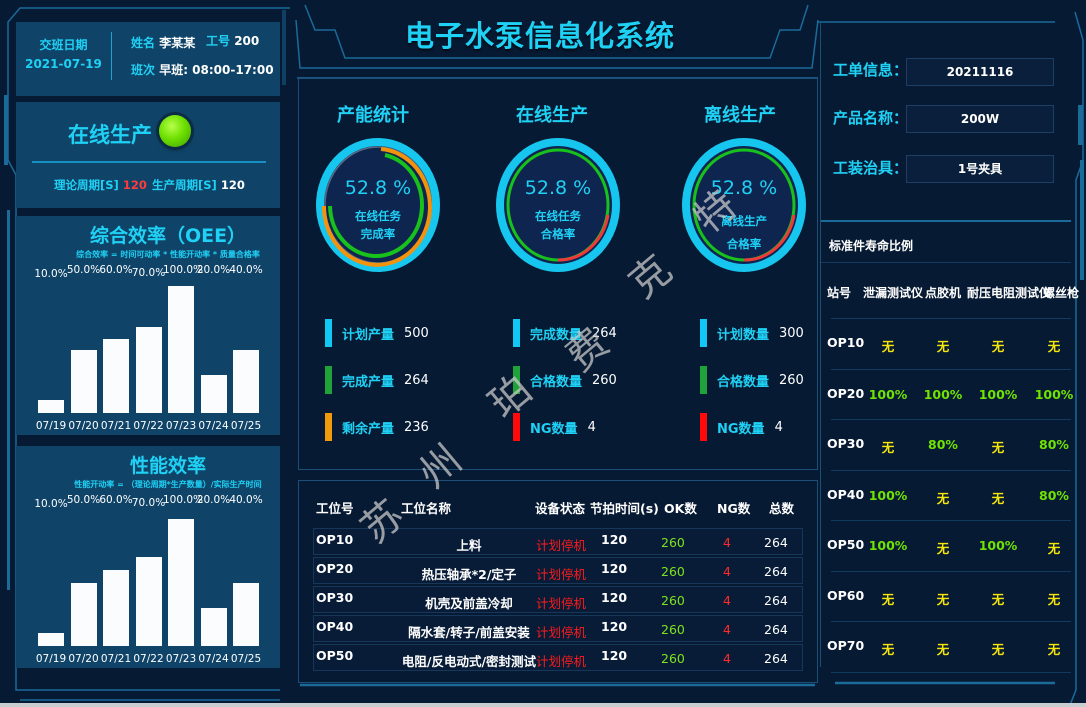 The height and width of the screenshot is (707, 1086). I want to click on ng-count: 4, so click(727, 629).